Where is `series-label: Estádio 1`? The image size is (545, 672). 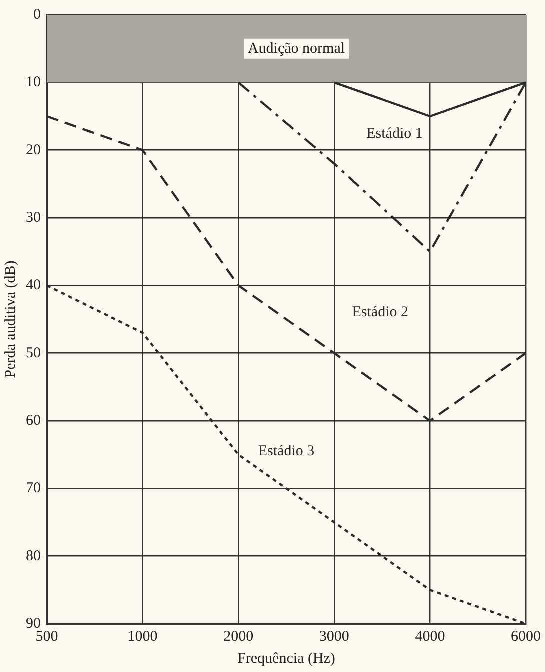
series-label: Estádio 1 is located at coordinates (394, 134).